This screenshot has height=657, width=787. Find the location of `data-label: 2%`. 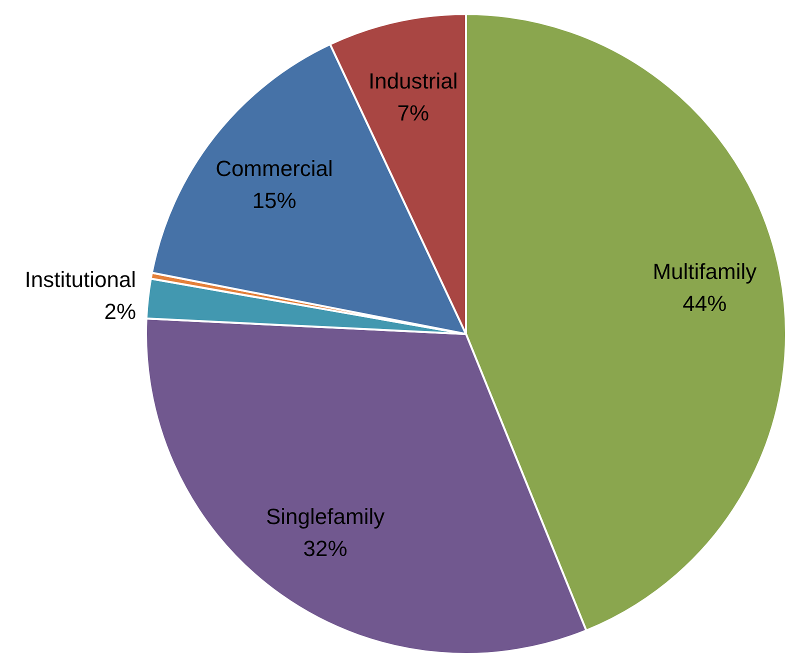

data-label: 2% is located at coordinates (120, 311).